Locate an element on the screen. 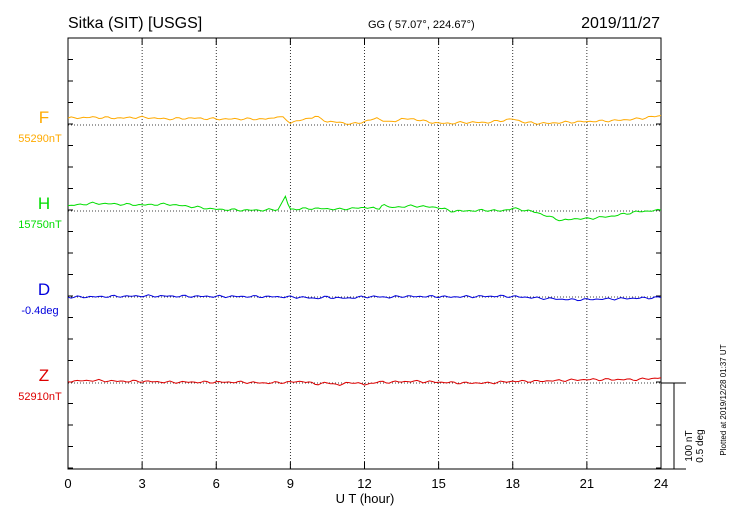  series-name-z: Z is located at coordinates (44, 375).